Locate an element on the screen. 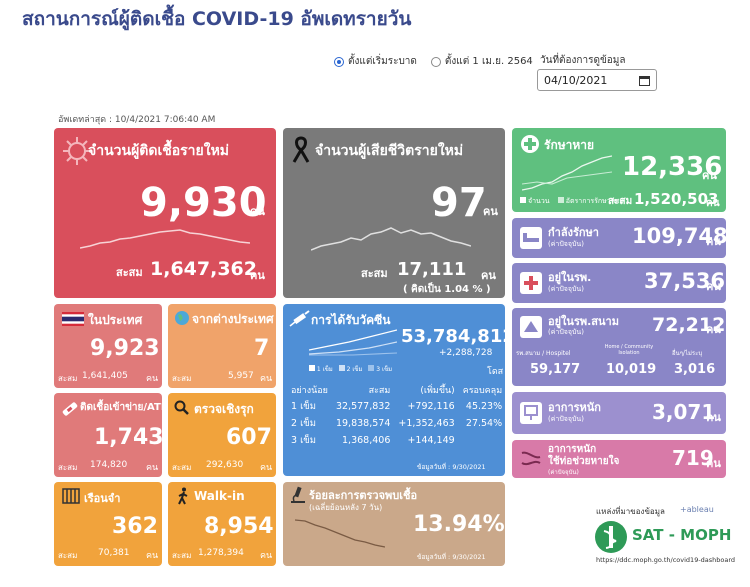  table-row: 1 เข็ม 32,577,832 +792,116 45.23% is located at coordinates (397, 406).